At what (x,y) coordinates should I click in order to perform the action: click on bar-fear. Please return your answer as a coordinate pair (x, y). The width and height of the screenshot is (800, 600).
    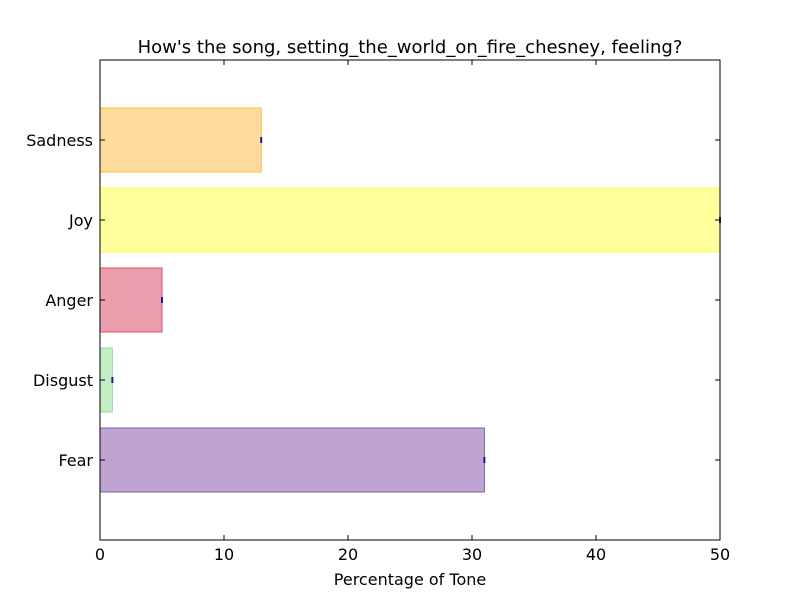
    Looking at the image, I should click on (292, 460).